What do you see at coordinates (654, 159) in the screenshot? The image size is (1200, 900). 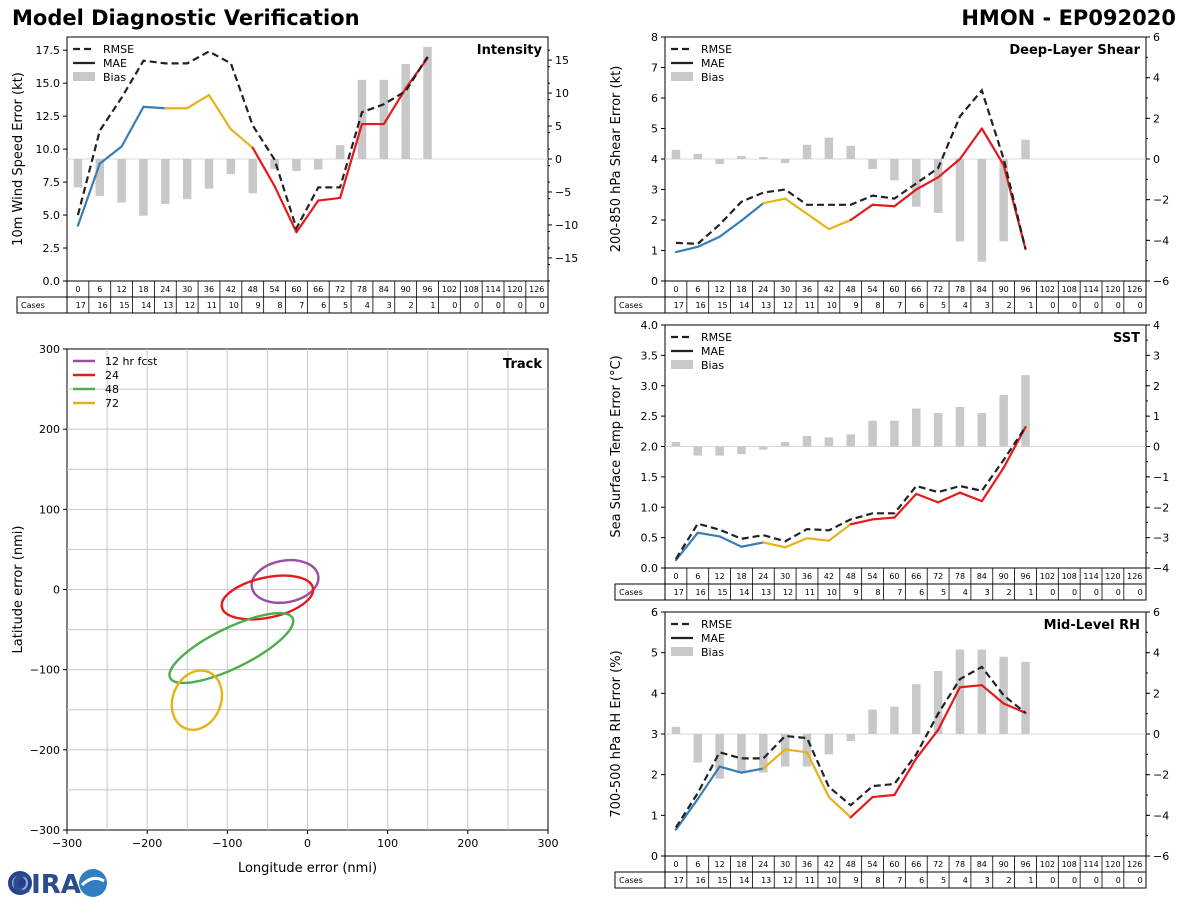 I see `y-tick-label: 4` at bounding box center [654, 159].